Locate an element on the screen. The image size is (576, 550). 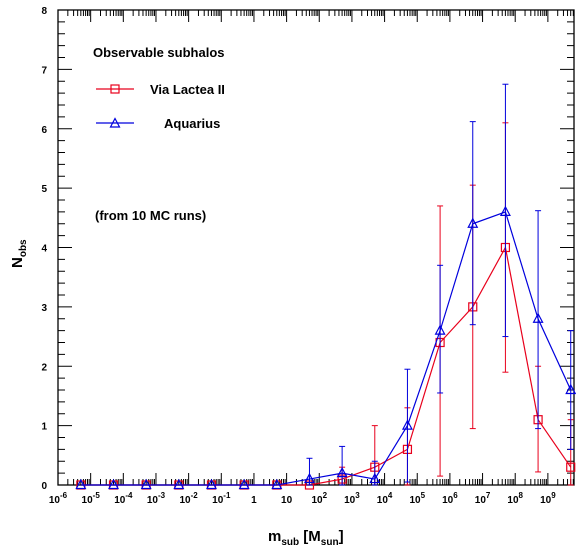
x-tick-label-power: -2 is located at coordinates (195, 495).